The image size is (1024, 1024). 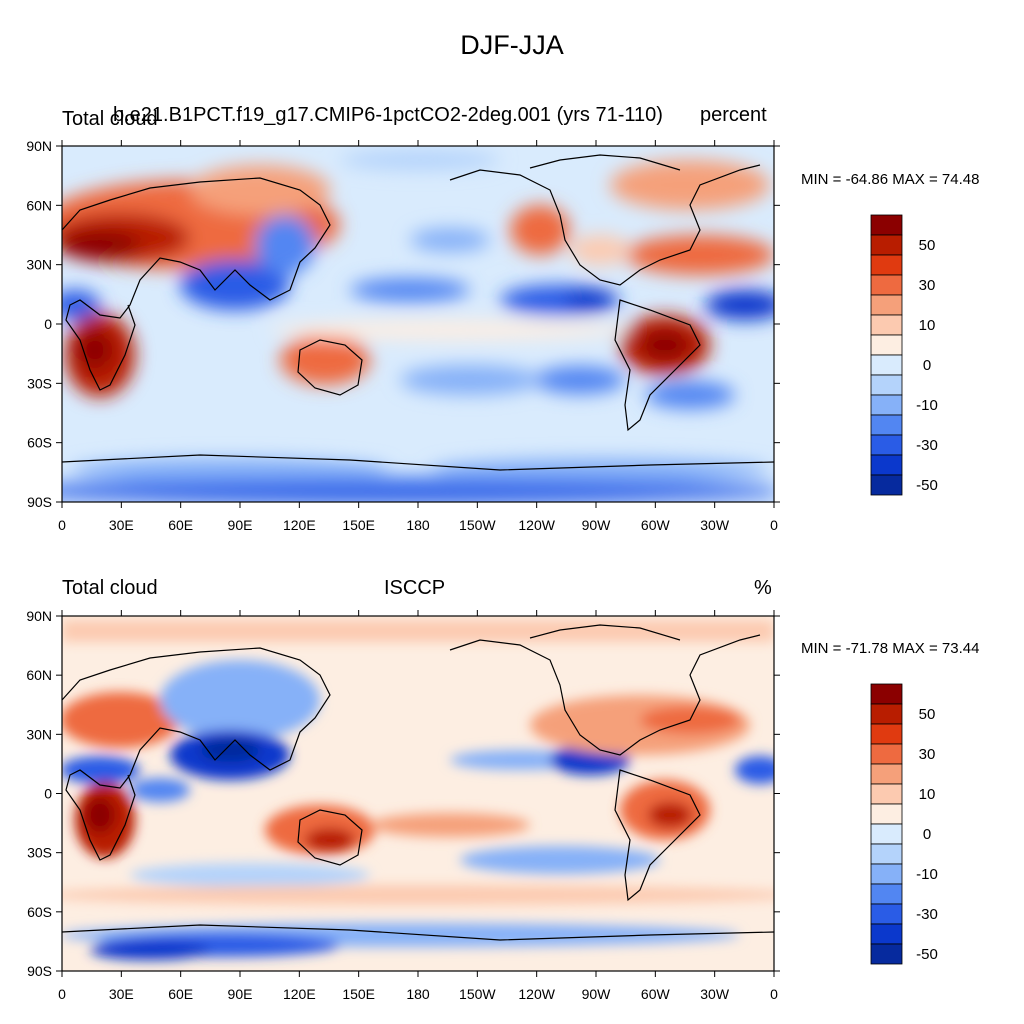 I want to click on panel2-xtick-label: 60E, so click(x=180, y=994).